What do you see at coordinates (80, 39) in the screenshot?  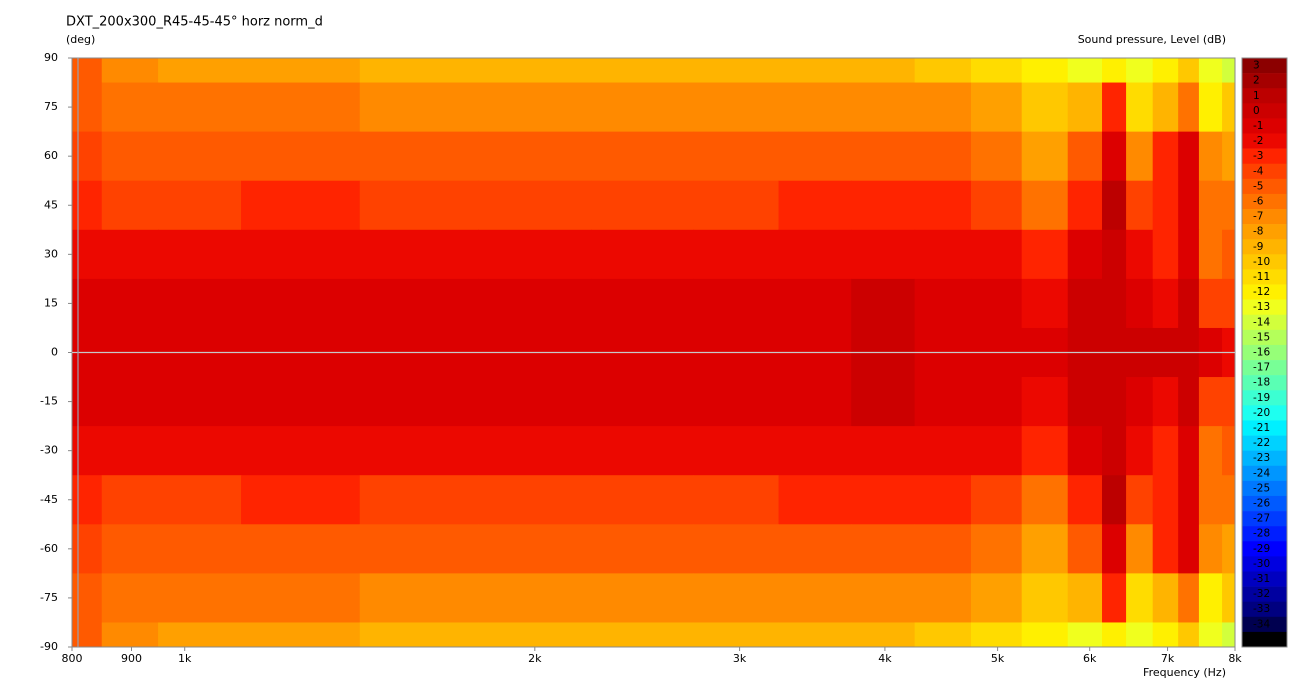 I see `y-axis-label: (deg)` at bounding box center [80, 39].